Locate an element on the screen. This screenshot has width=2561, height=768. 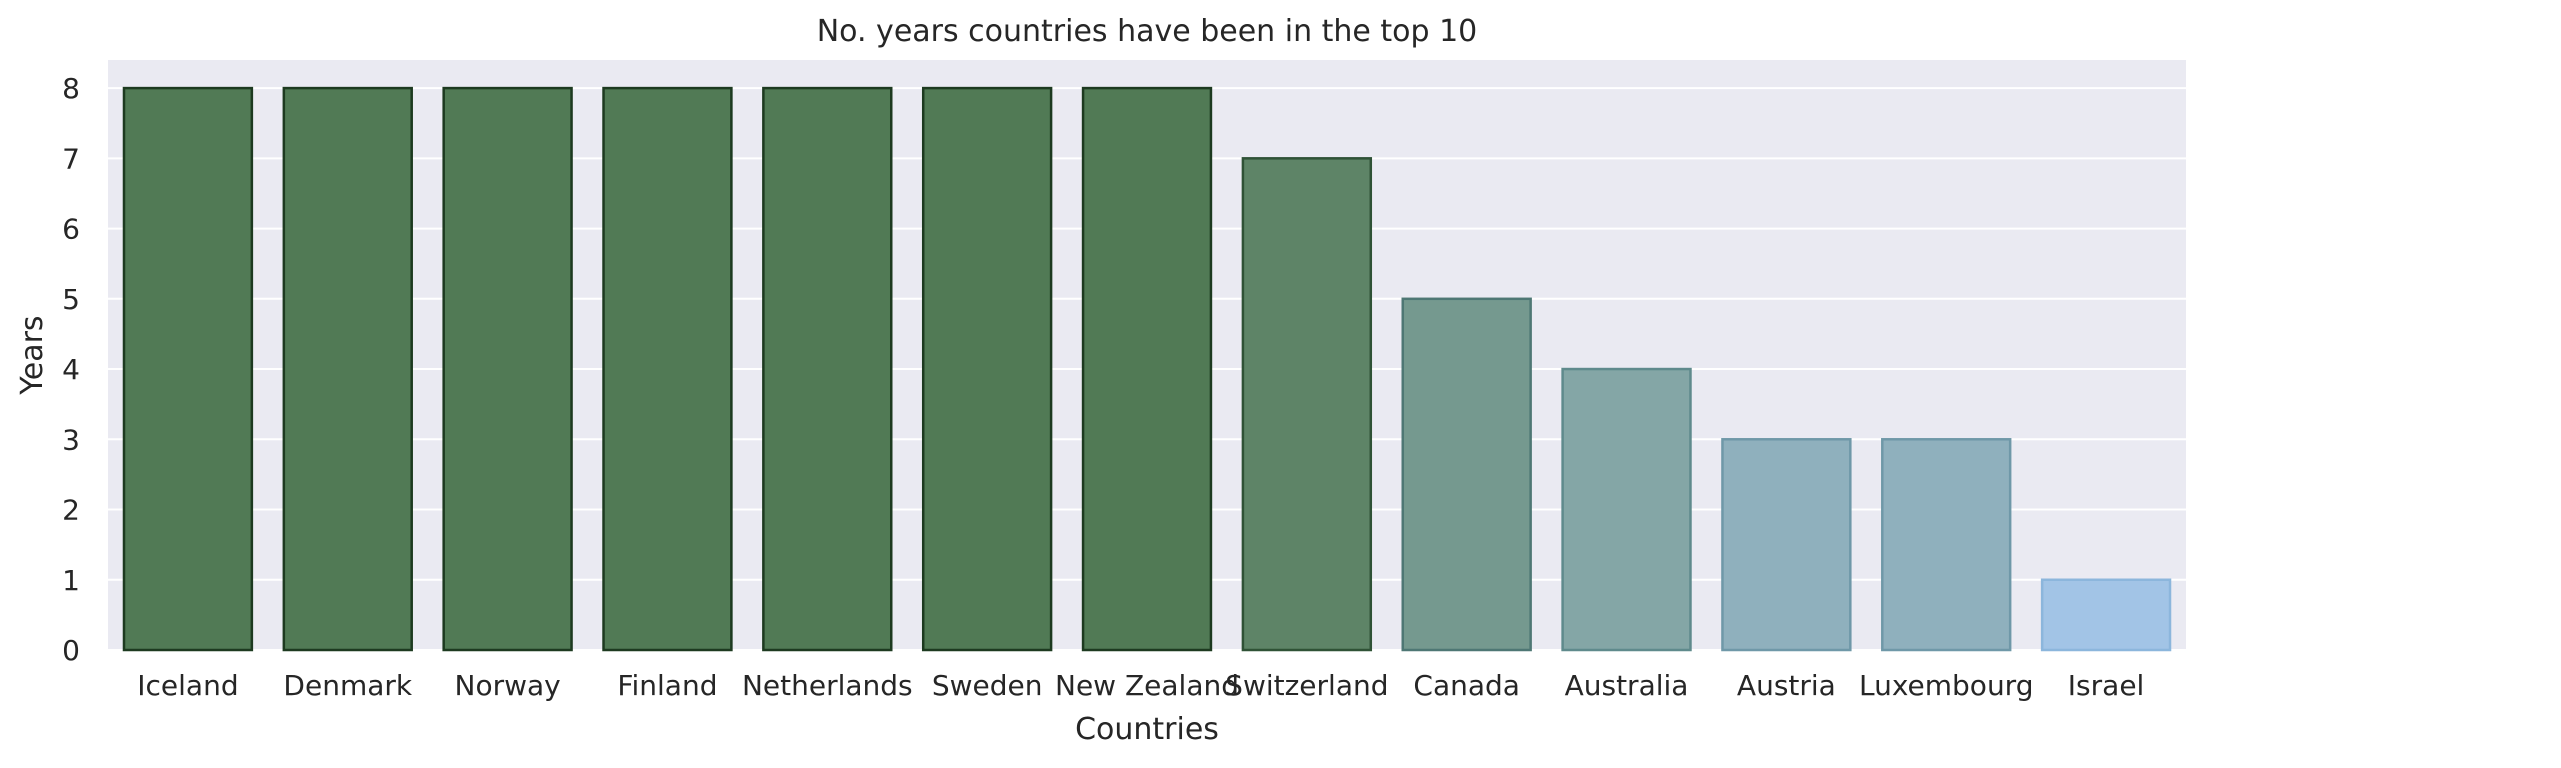
x-tick-label: Denmark is located at coordinates (347, 685).